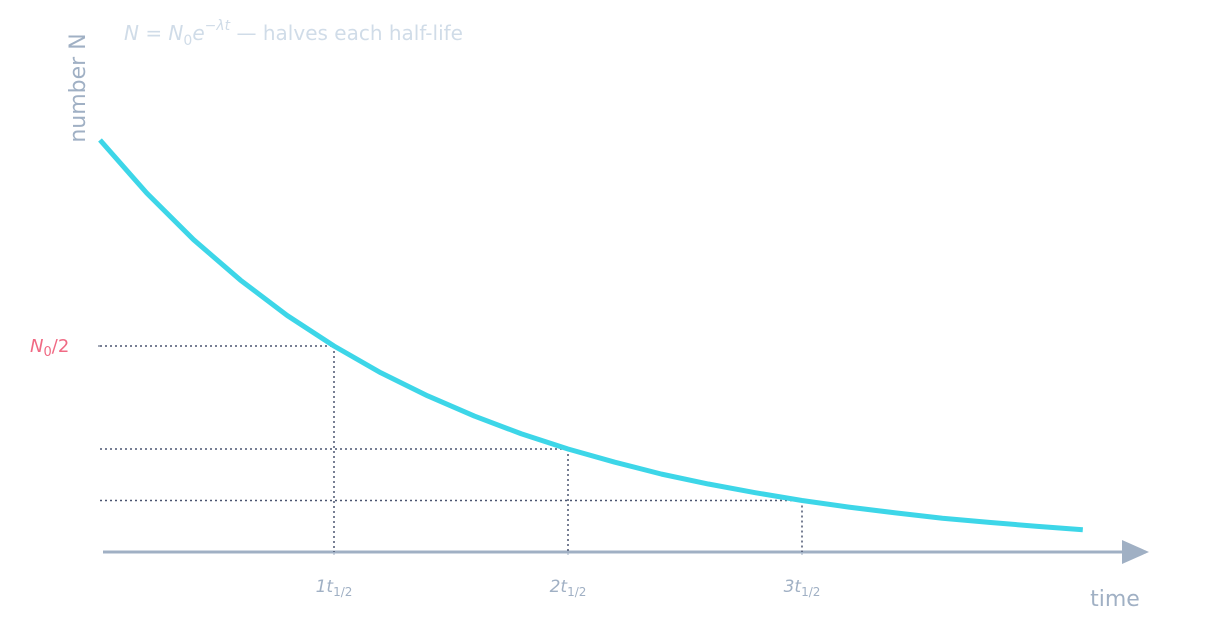 The image size is (1206, 634). What do you see at coordinates (1115, 599) in the screenshot?
I see `x-axis-label: time` at bounding box center [1115, 599].